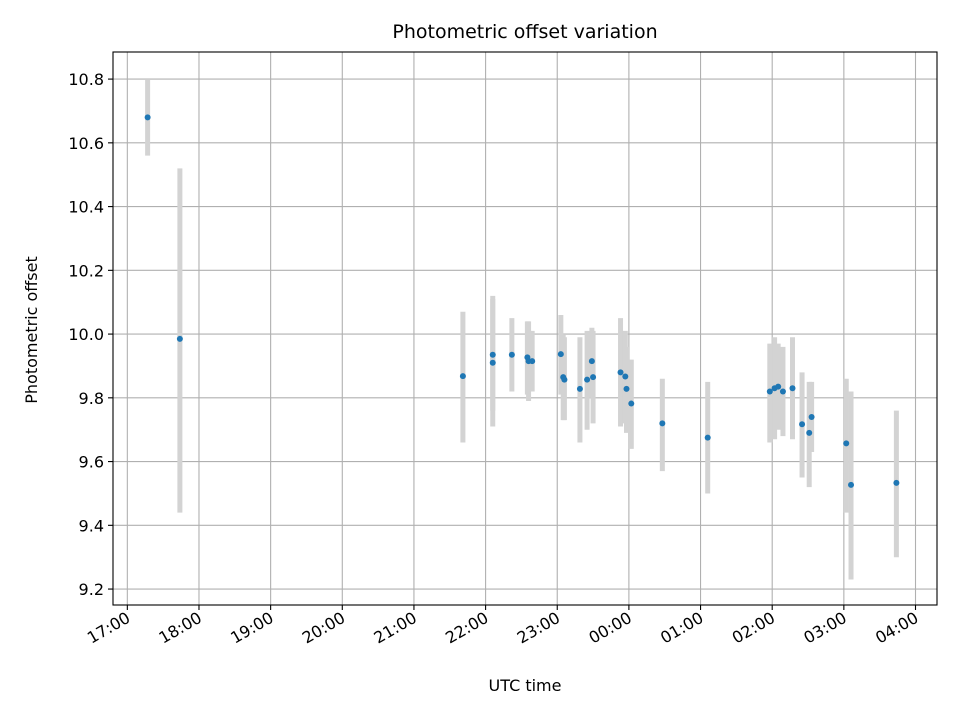  I want to click on x-axis-label: UTC time, so click(525, 685).